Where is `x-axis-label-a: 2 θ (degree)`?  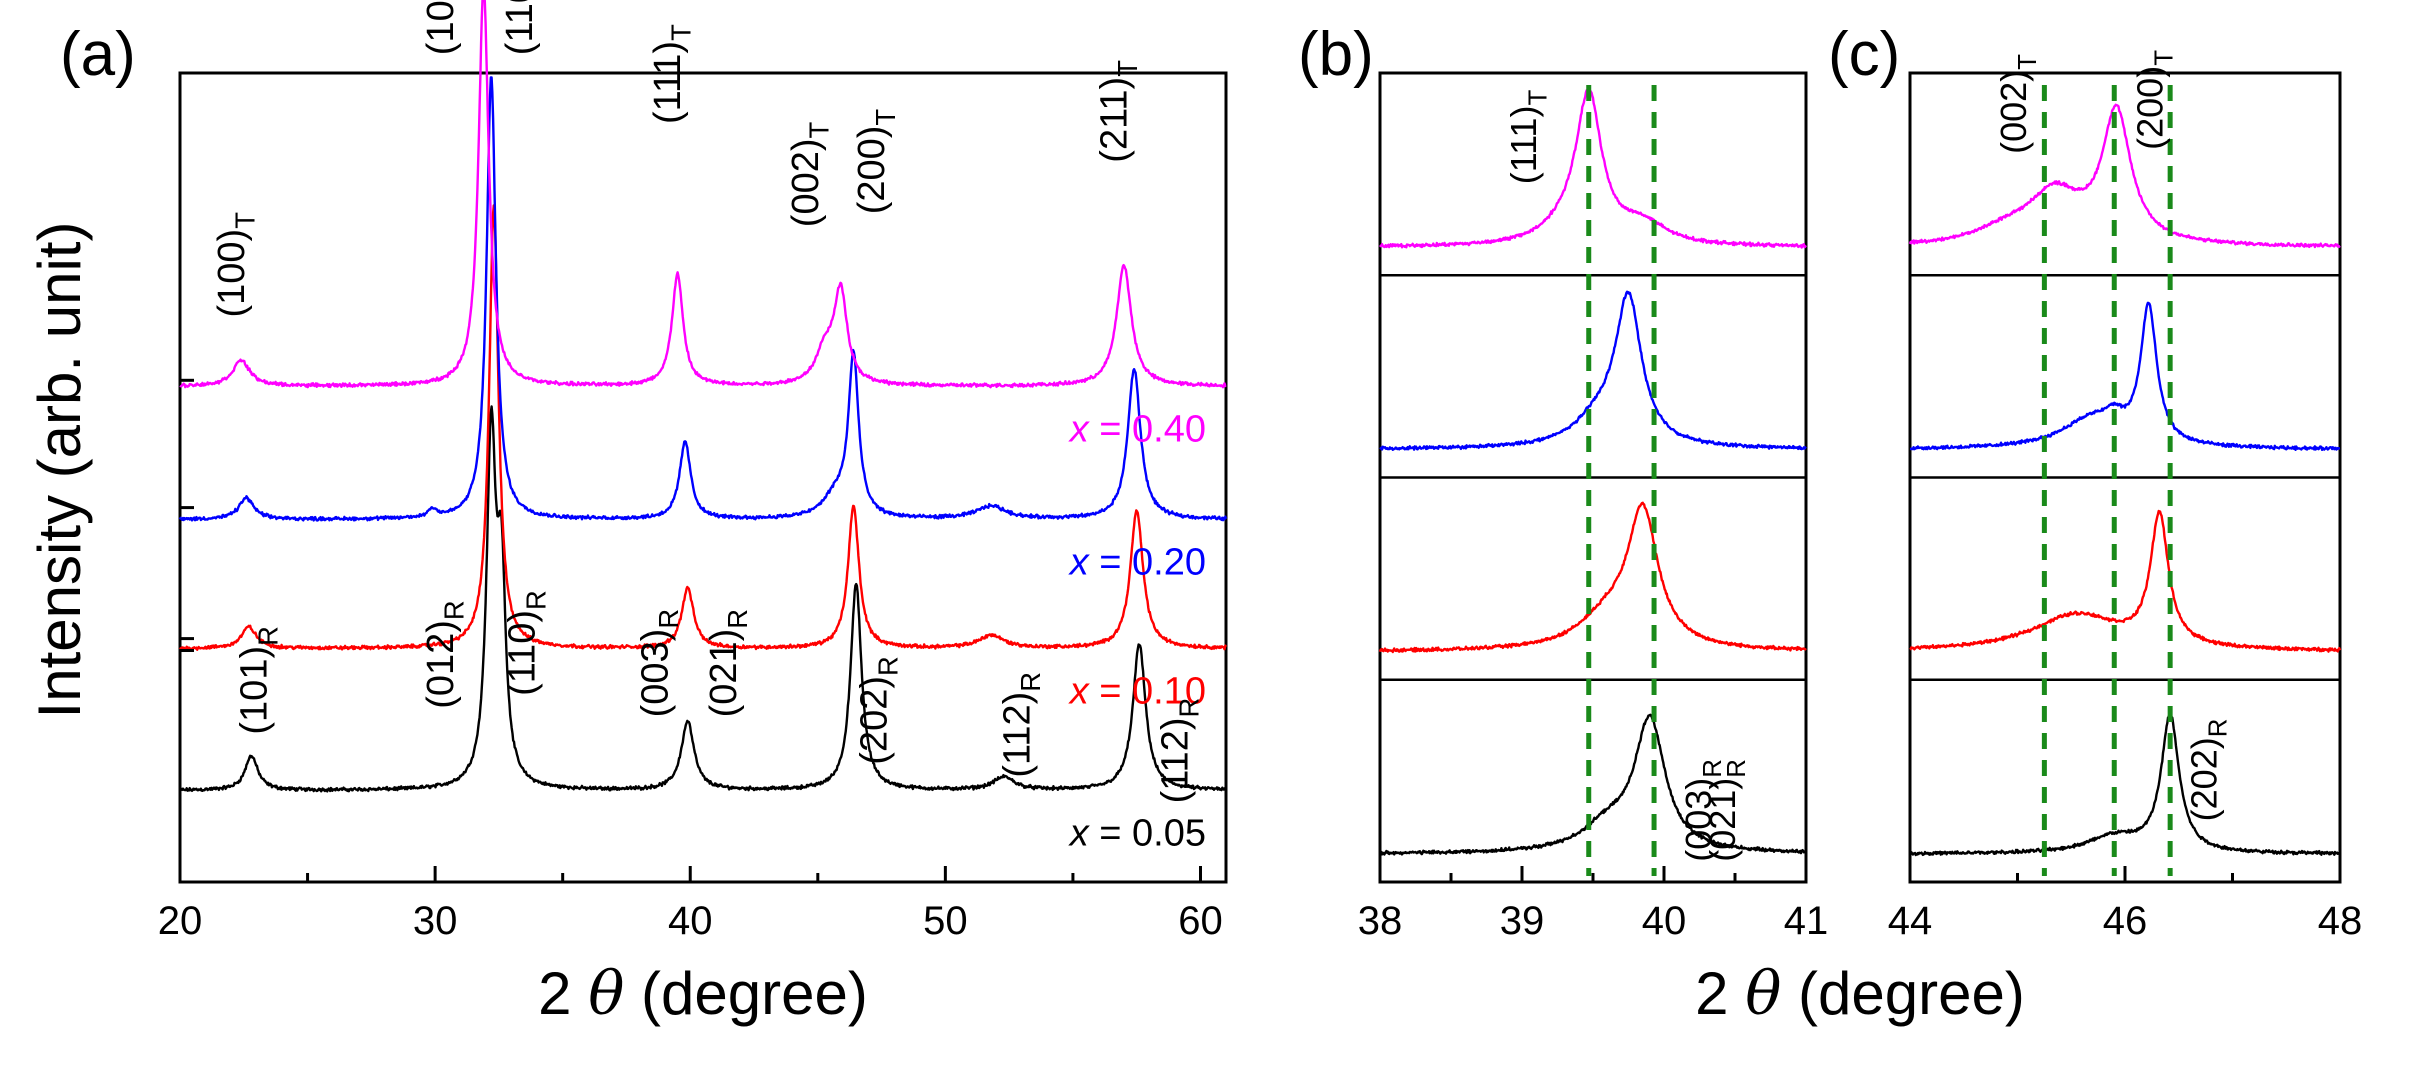
x-axis-label-a: 2 θ (degree) is located at coordinates (703, 994).